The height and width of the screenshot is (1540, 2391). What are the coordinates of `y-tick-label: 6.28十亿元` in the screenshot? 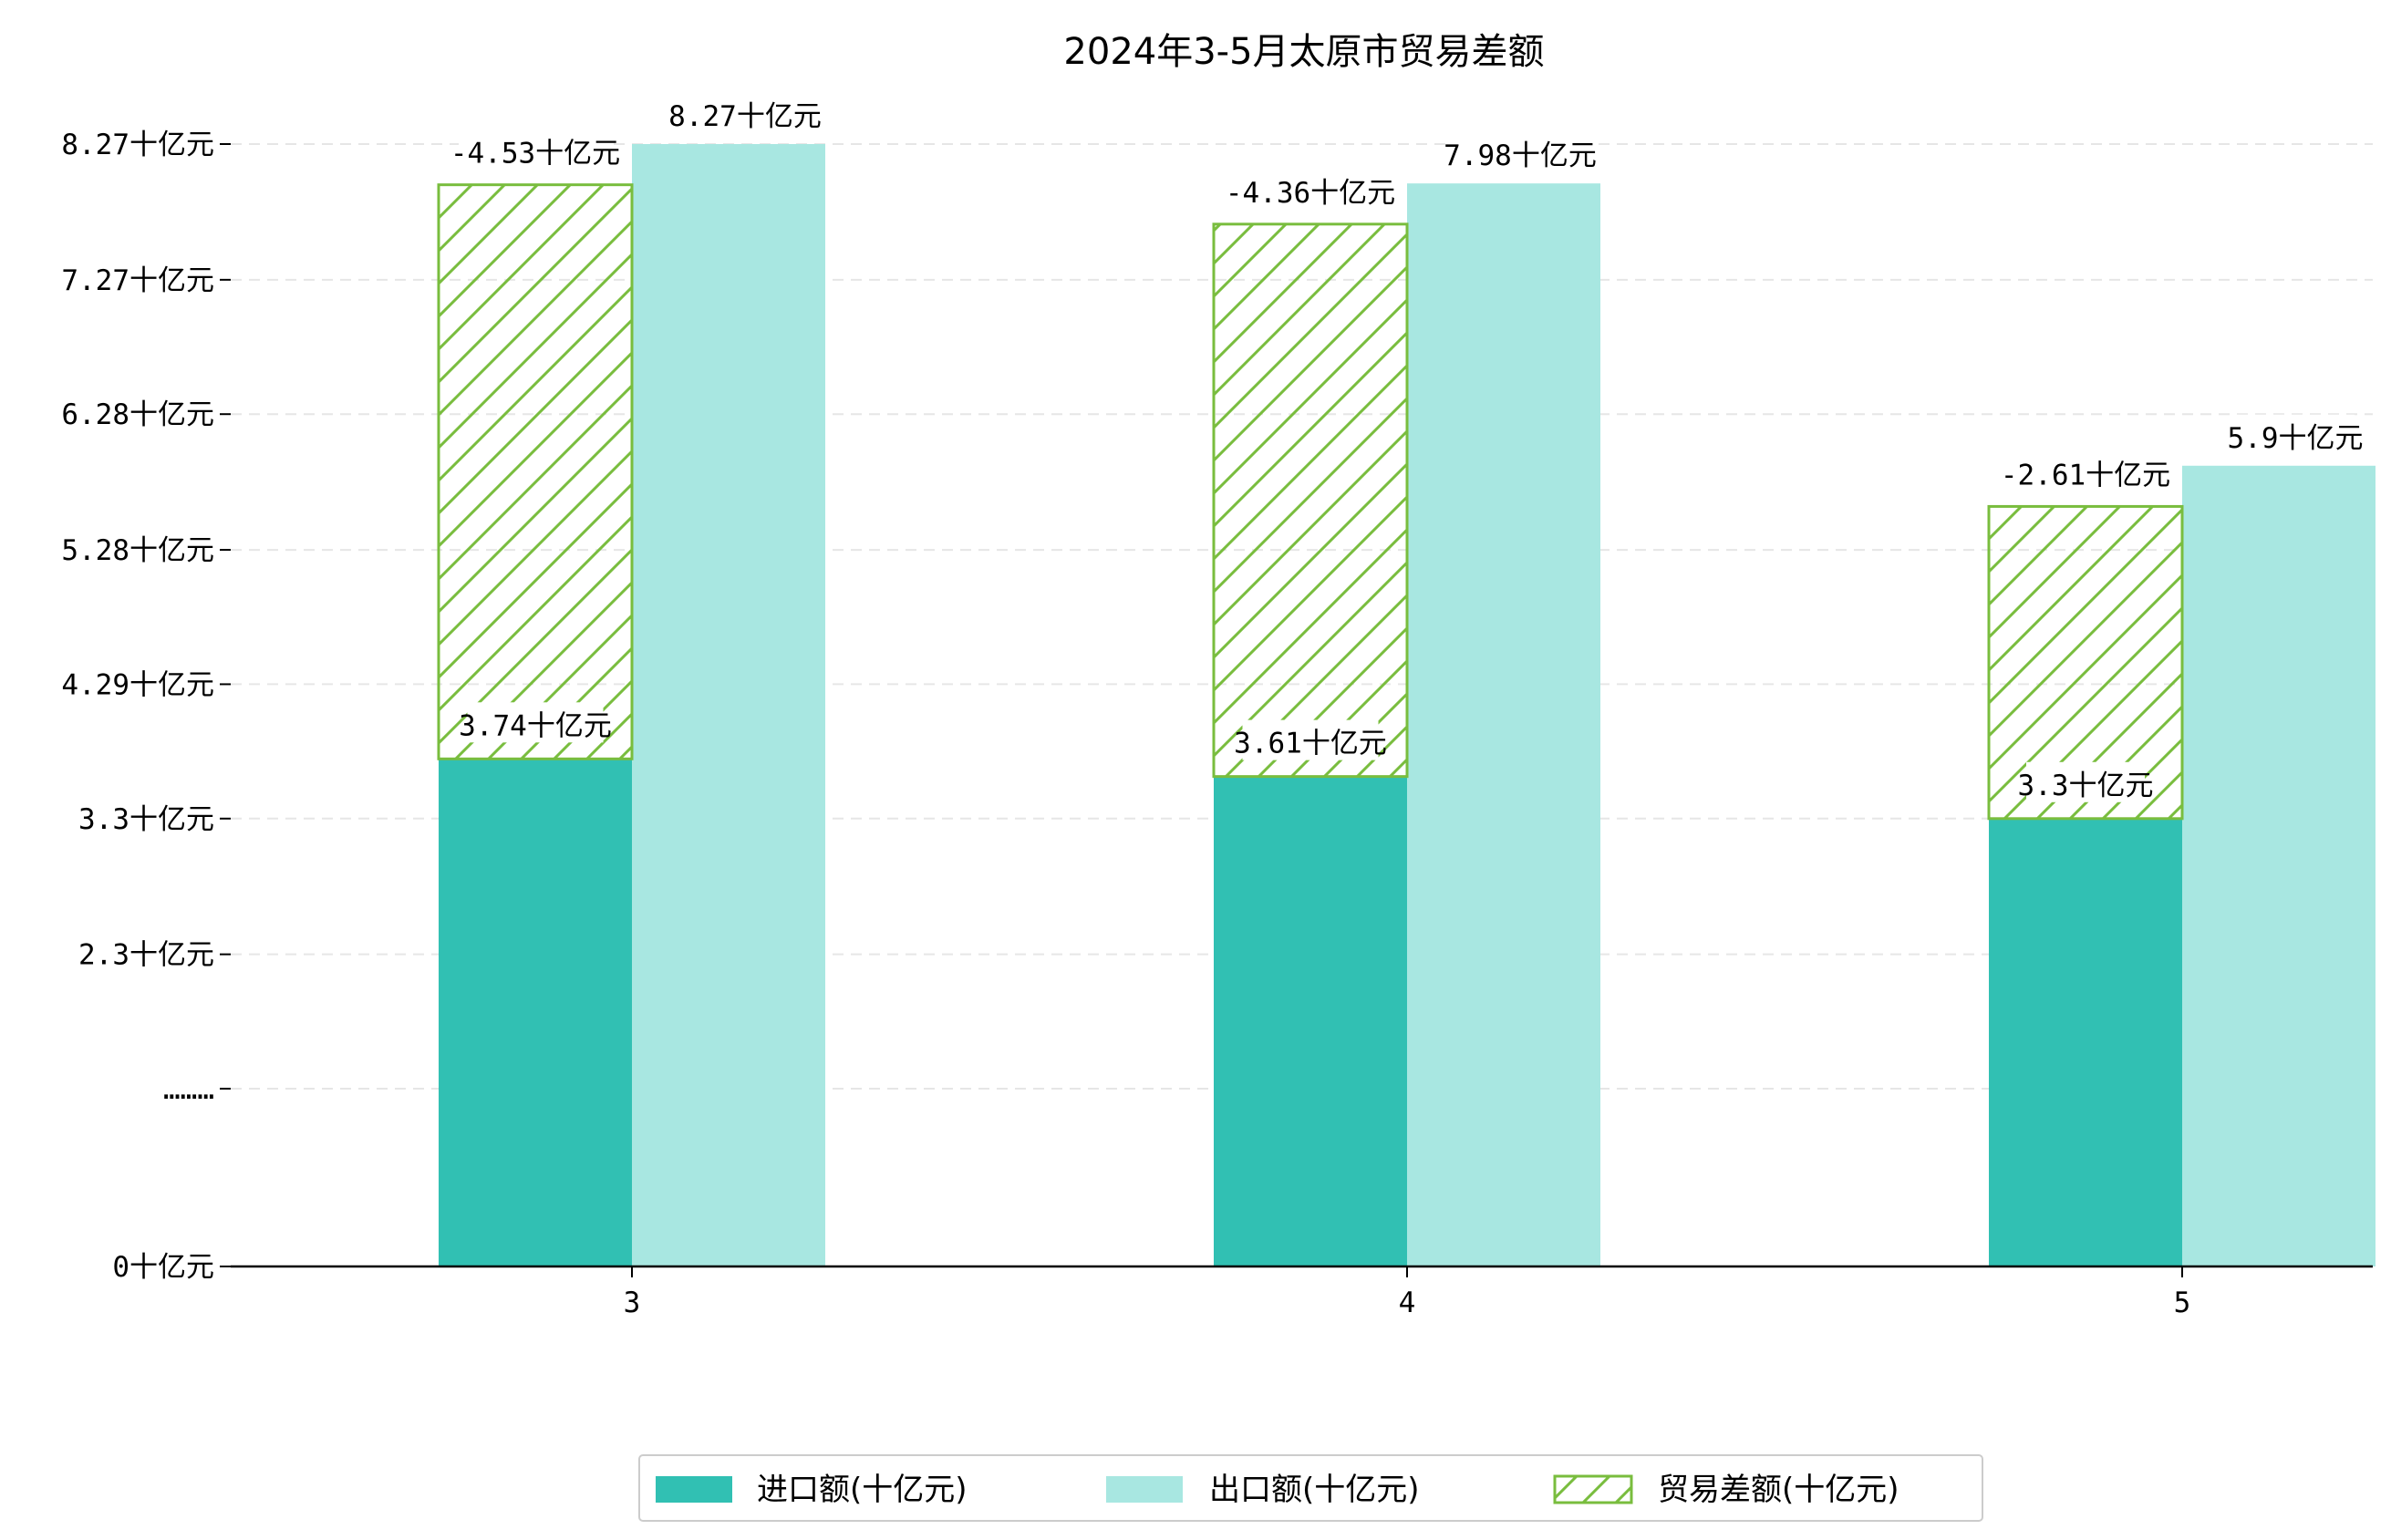 It's located at (138, 414).